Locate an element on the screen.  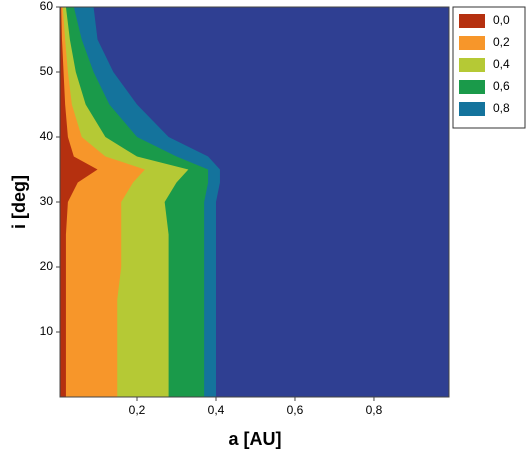
x-tick-label: 0,6 is located at coordinates (295, 410).